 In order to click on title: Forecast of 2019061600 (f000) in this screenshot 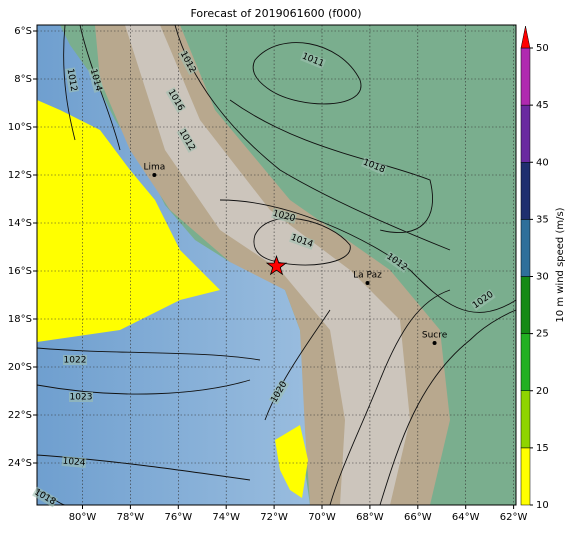, I will do `click(275, 13)`.